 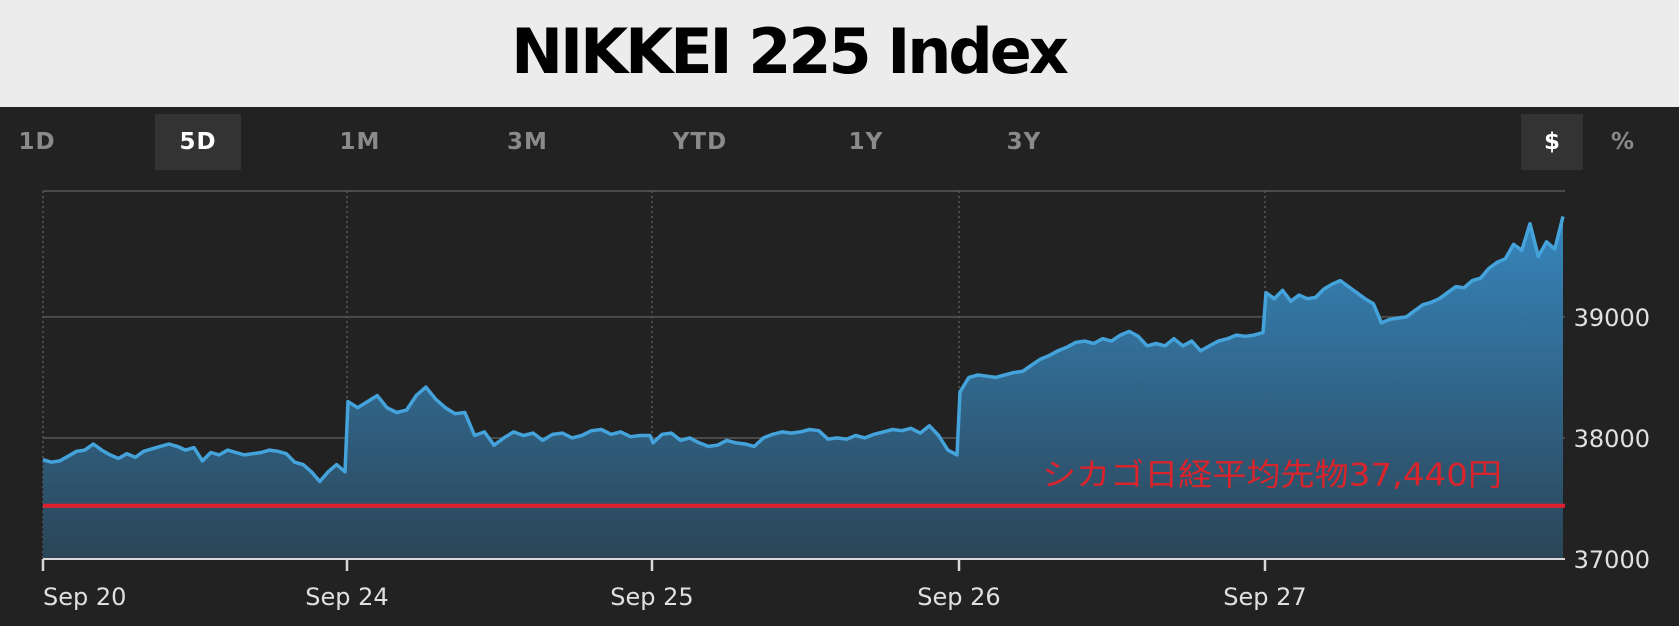 What do you see at coordinates (360, 142) in the screenshot?
I see `tab-1m: 1M` at bounding box center [360, 142].